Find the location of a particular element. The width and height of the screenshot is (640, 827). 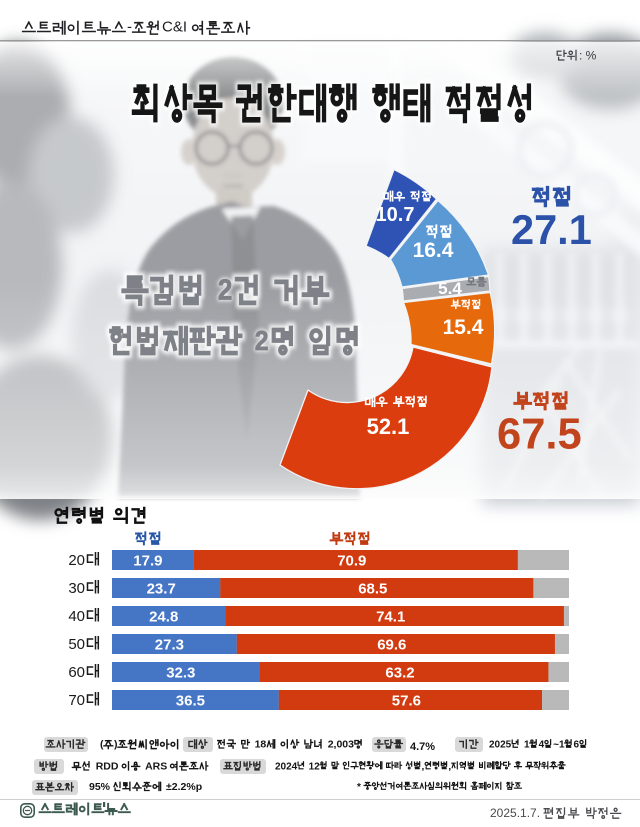

svg-text: 68.5 is located at coordinates (372, 588).